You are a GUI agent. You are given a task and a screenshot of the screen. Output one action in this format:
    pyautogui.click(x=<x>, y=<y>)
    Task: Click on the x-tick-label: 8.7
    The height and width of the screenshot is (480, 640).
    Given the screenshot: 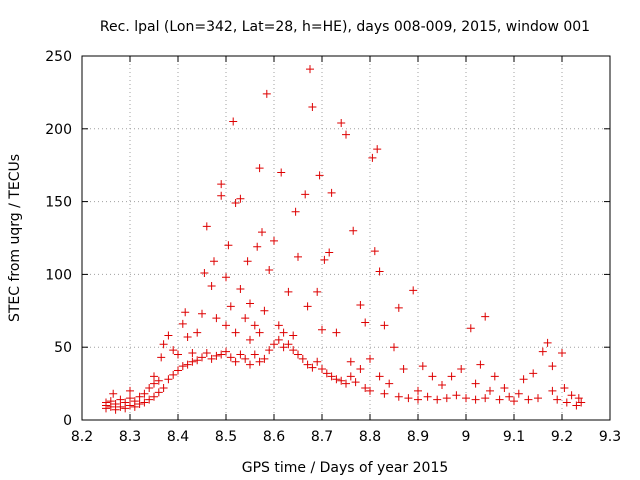 What is the action you would take?
    pyautogui.click(x=322, y=437)
    